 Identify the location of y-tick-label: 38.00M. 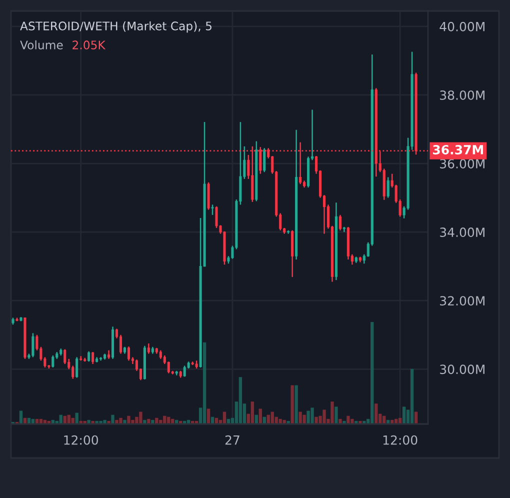
(462, 95).